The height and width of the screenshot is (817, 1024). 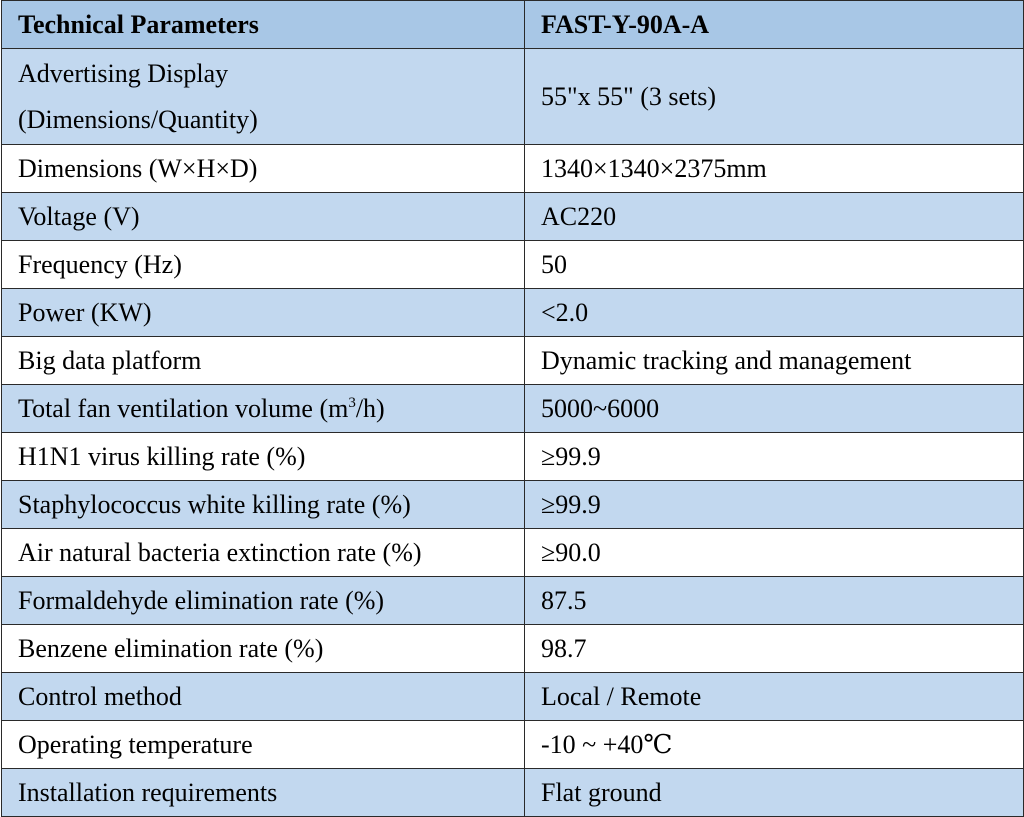 What do you see at coordinates (352, 402) in the screenshot?
I see `parameter-superscript: 3` at bounding box center [352, 402].